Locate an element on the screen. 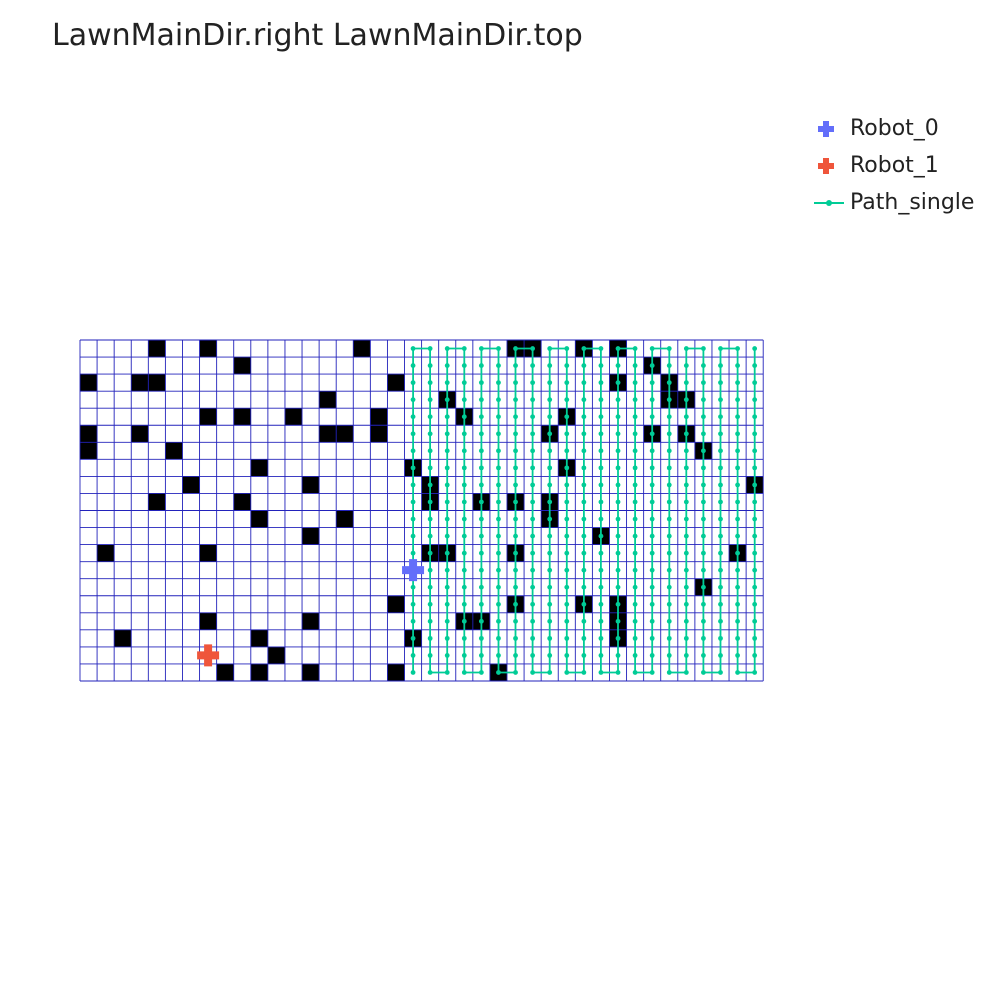 The image size is (1000, 1000). legend-item-path-single: Path_single is located at coordinates (894, 202).